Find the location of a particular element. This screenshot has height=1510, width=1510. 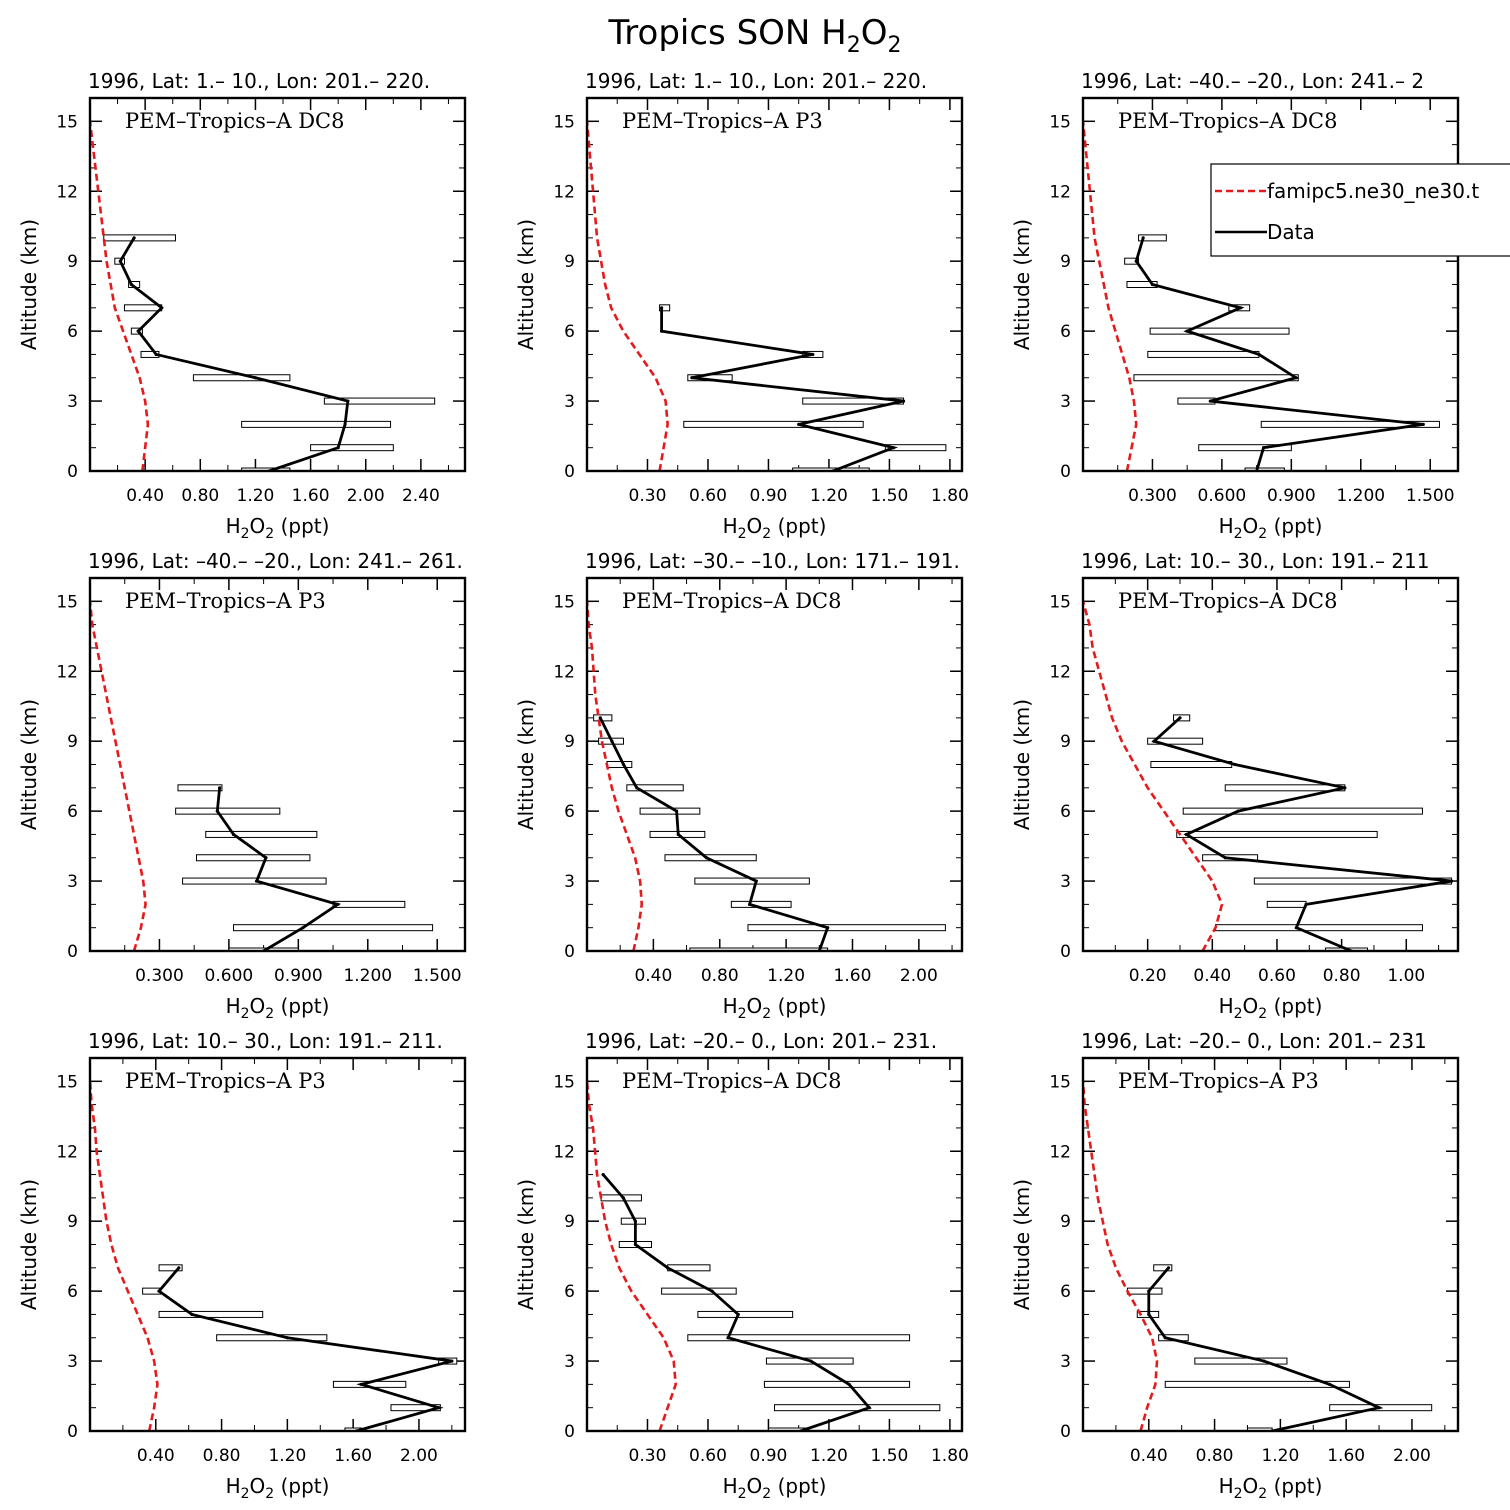

x-tick-label: 0.40 is located at coordinates (156, 1456).